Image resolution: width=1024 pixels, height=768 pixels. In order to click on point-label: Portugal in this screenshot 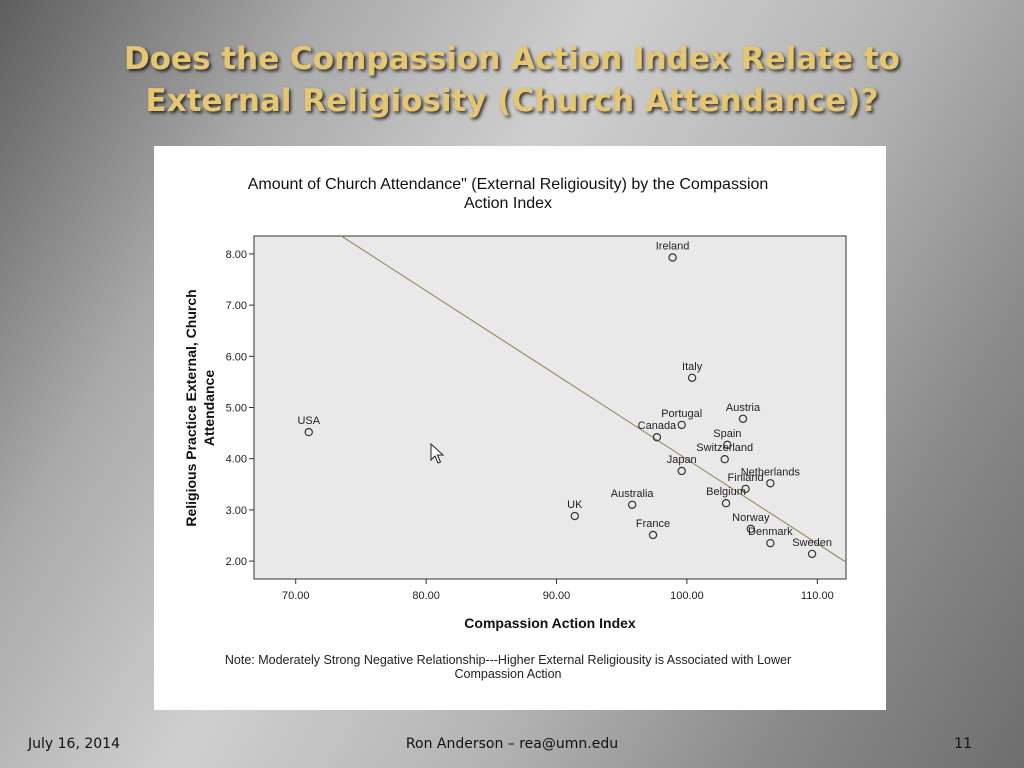, I will do `click(681, 414)`.